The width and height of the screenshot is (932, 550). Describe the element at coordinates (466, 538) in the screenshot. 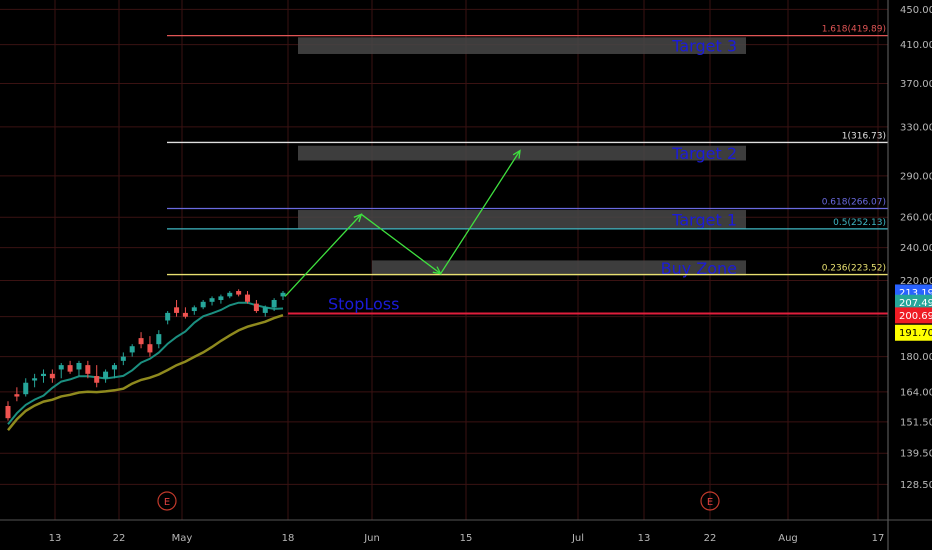

I see `time-tick-label: 15` at that location.